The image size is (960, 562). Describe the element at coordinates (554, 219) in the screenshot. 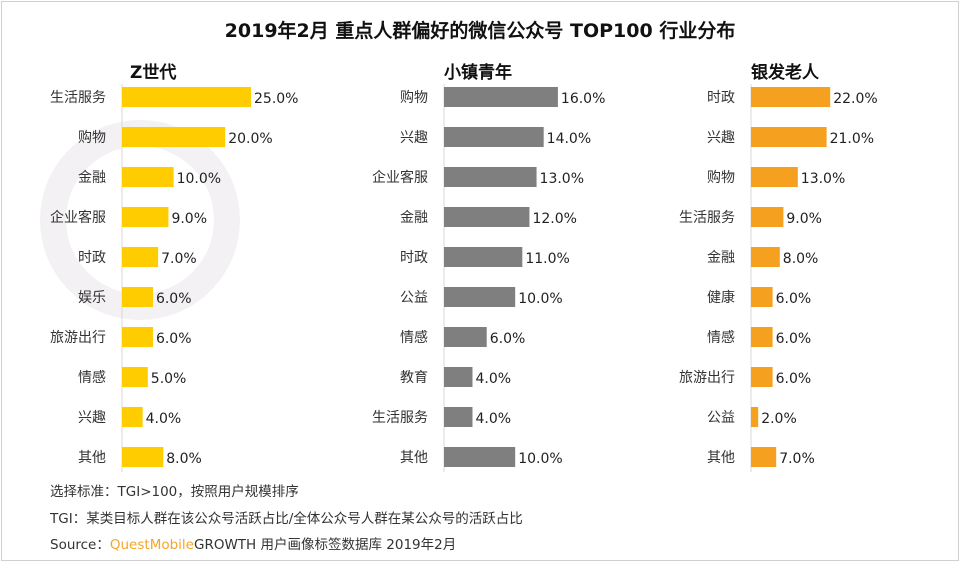

I see `data-label: 12.0%` at that location.